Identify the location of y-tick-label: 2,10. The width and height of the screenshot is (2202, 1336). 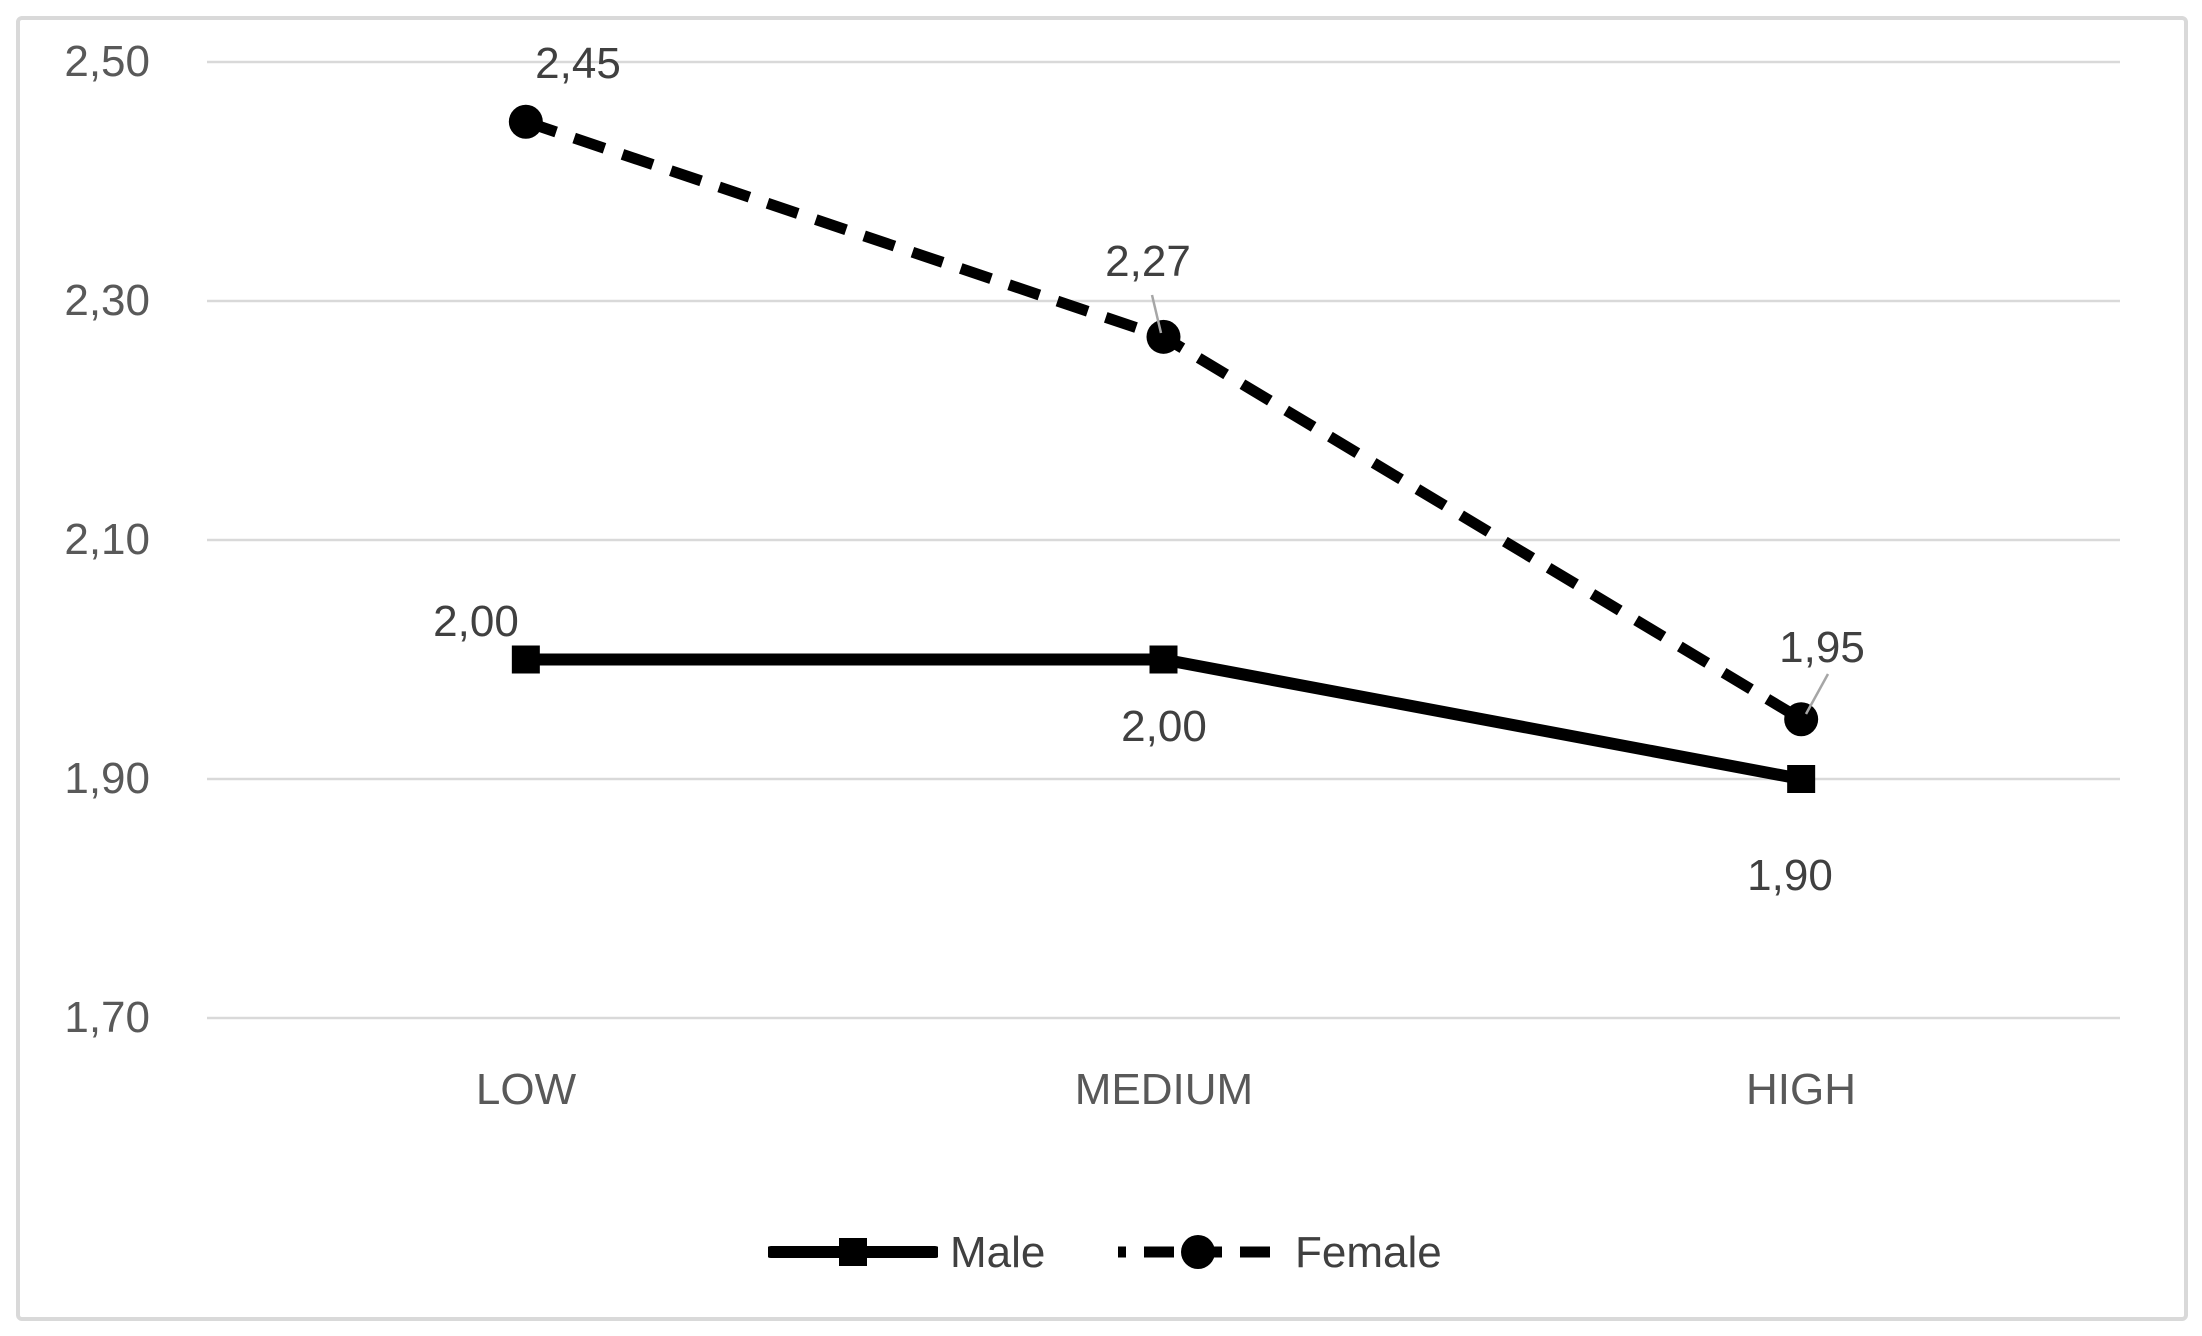
(107, 539).